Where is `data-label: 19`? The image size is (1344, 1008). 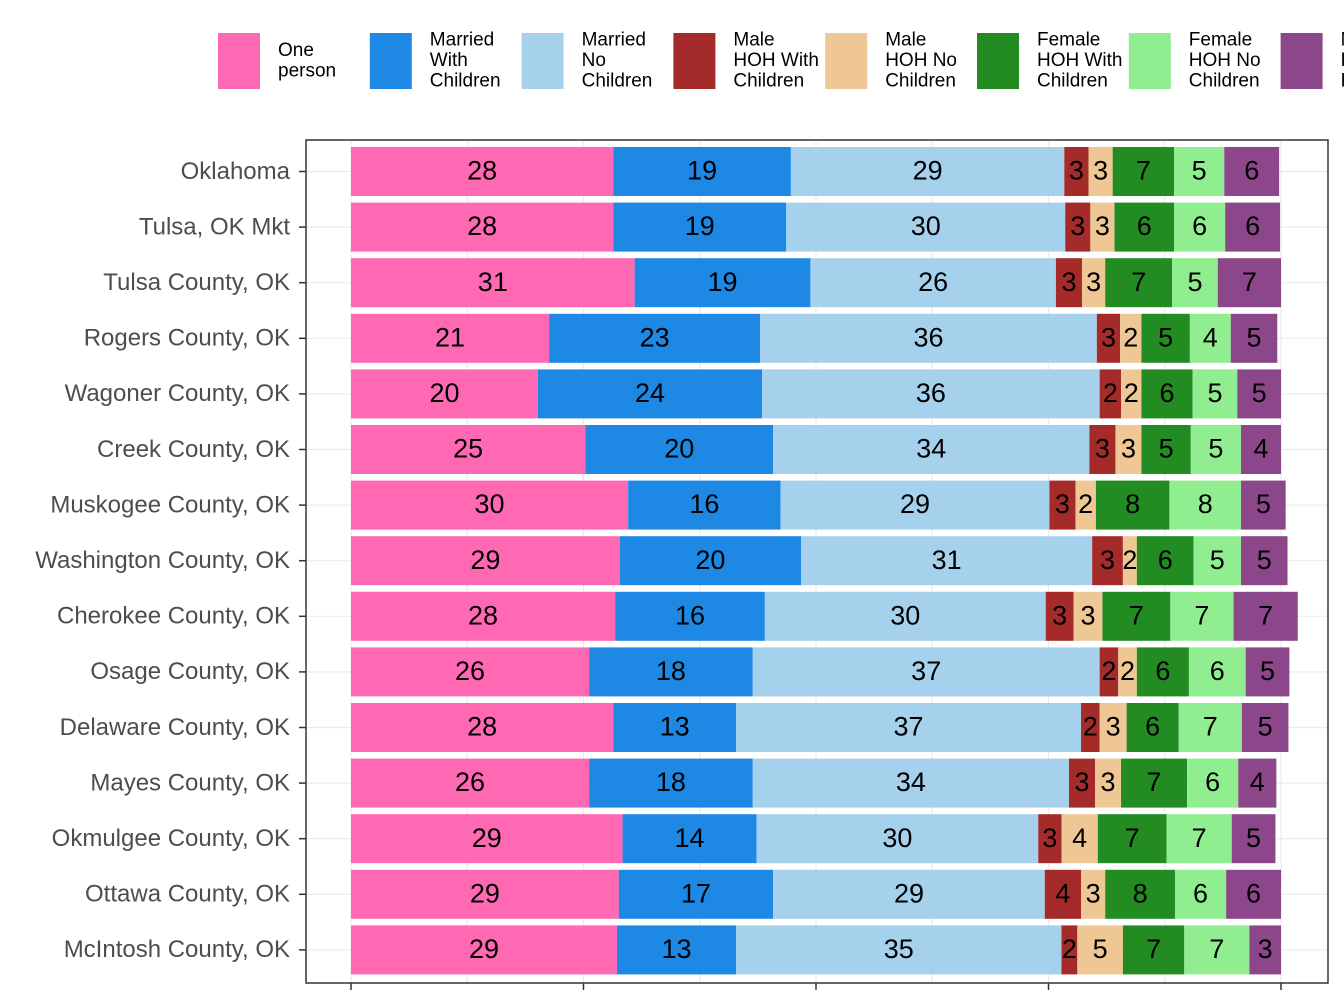 data-label: 19 is located at coordinates (723, 282).